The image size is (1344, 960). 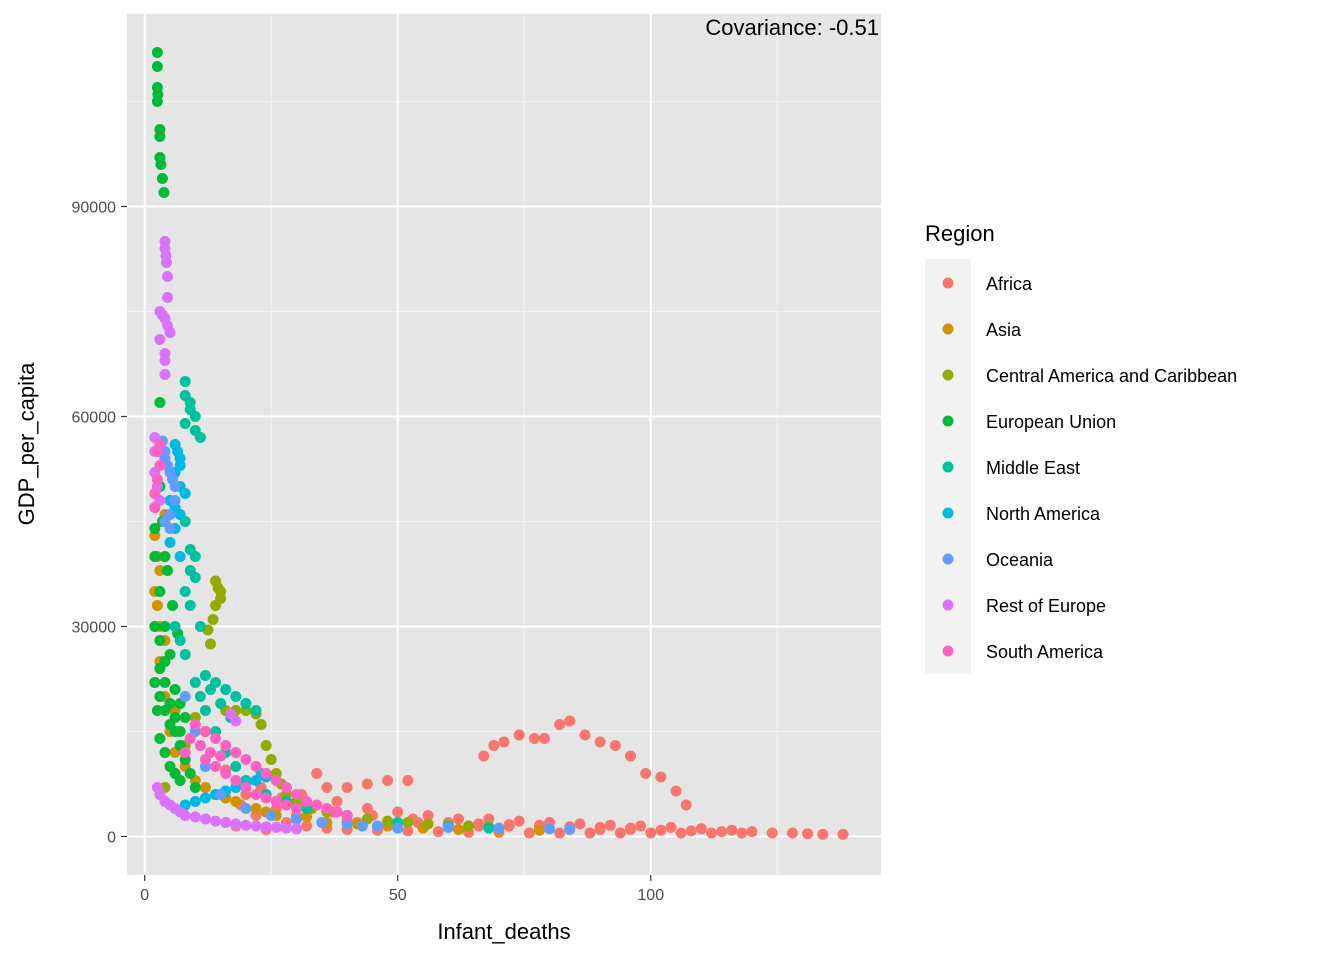 What do you see at coordinates (1111, 376) in the screenshot?
I see `legend-label: Central America and Caribbean` at bounding box center [1111, 376].